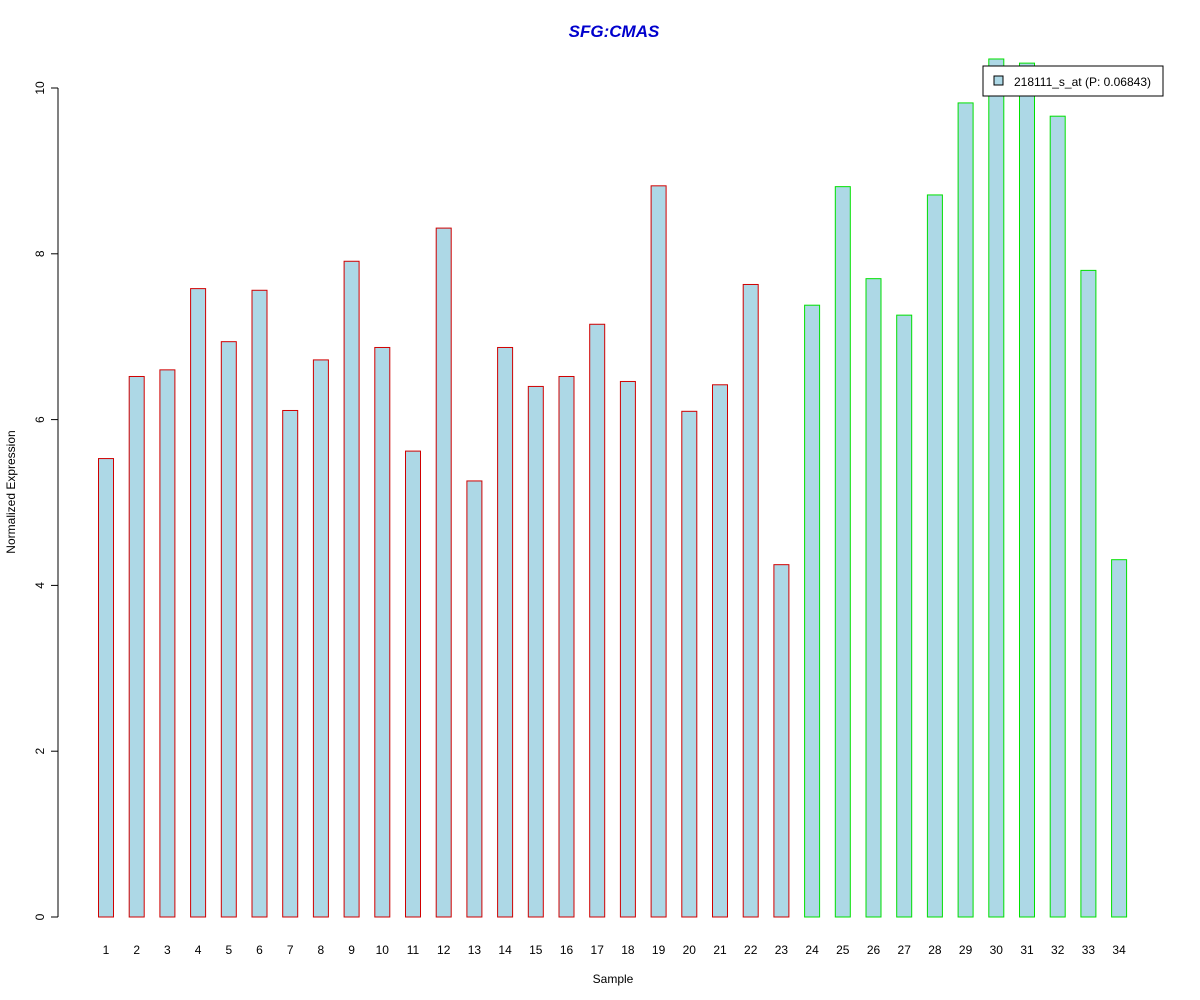 The image size is (1200, 1000). Describe the element at coordinates (720, 950) in the screenshot. I see `x-tick-label: 21` at that location.